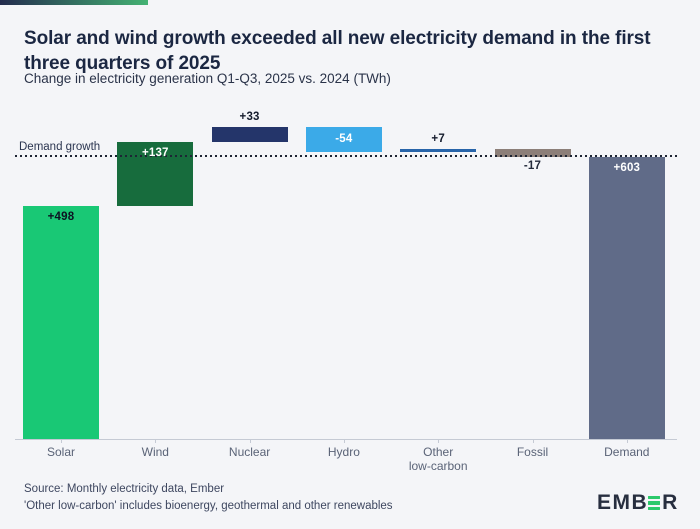 The width and height of the screenshot is (700, 529). I want to click on demand-growth-label: Demand growth, so click(60, 147).